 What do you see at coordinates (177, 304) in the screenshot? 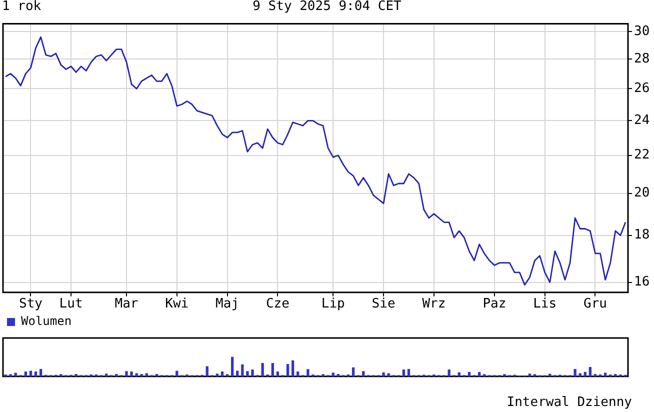
I see `x-tick-label: Kwi` at bounding box center [177, 304].